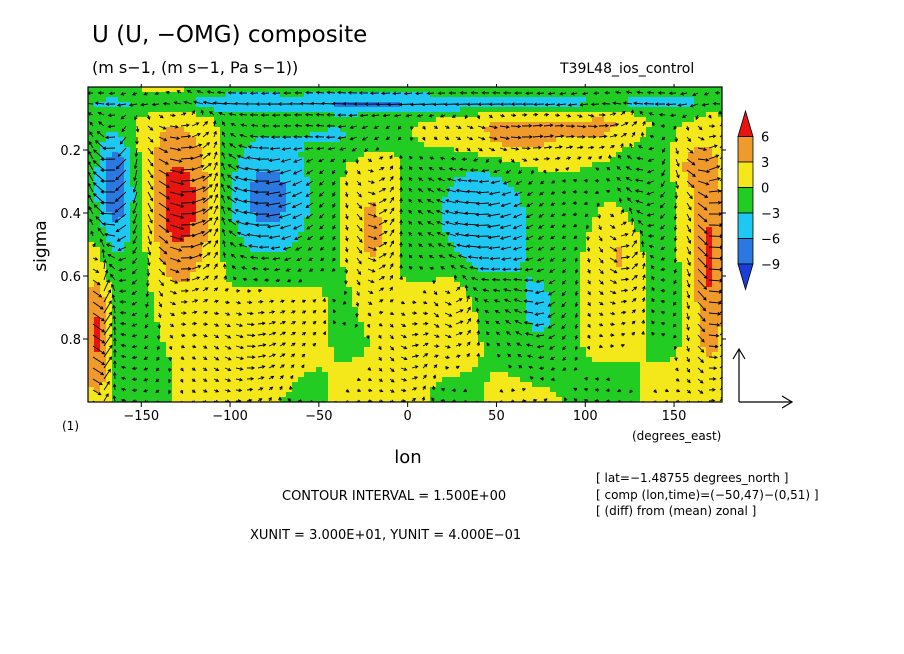 This screenshot has width=904, height=654. Describe the element at coordinates (585, 416) in the screenshot. I see `x-tick-label: 100` at that location.